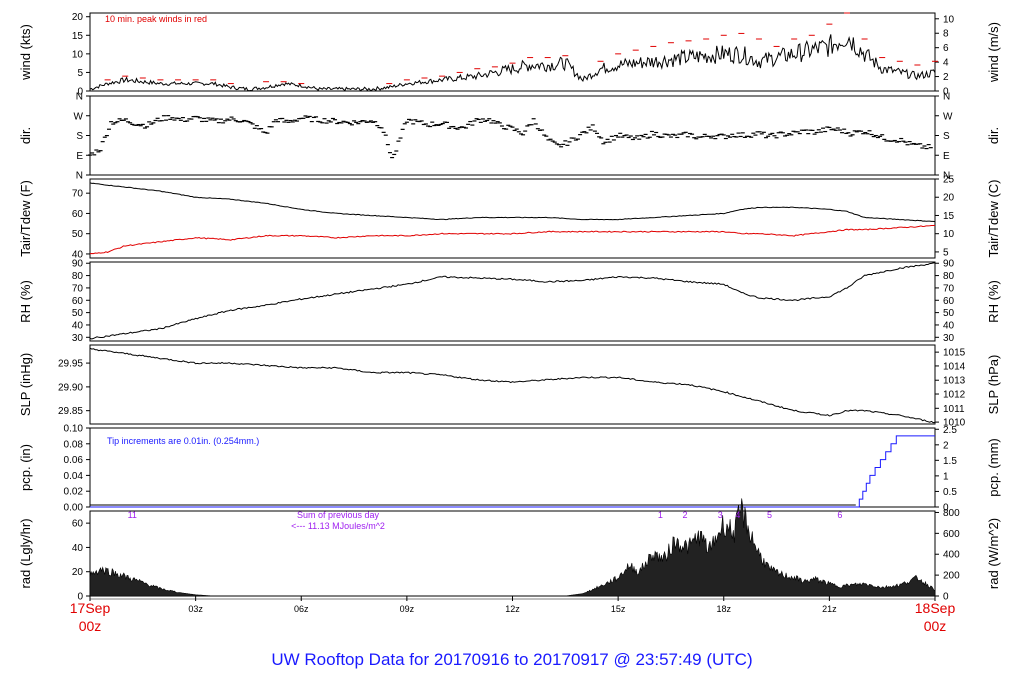  Describe the element at coordinates (946, 34) in the screenshot. I see `right-tick-label: 8` at that location.